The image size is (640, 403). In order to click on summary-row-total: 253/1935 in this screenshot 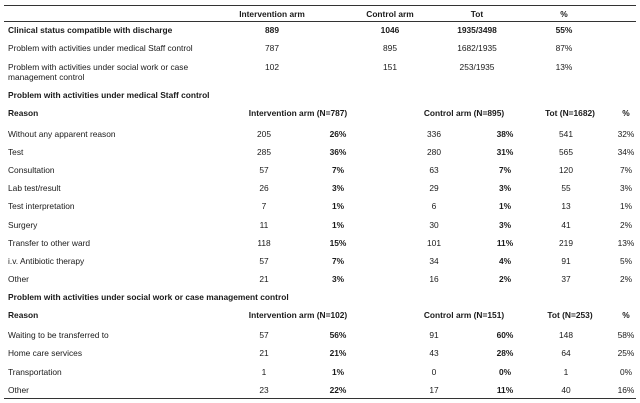, I will do `click(477, 67)`.